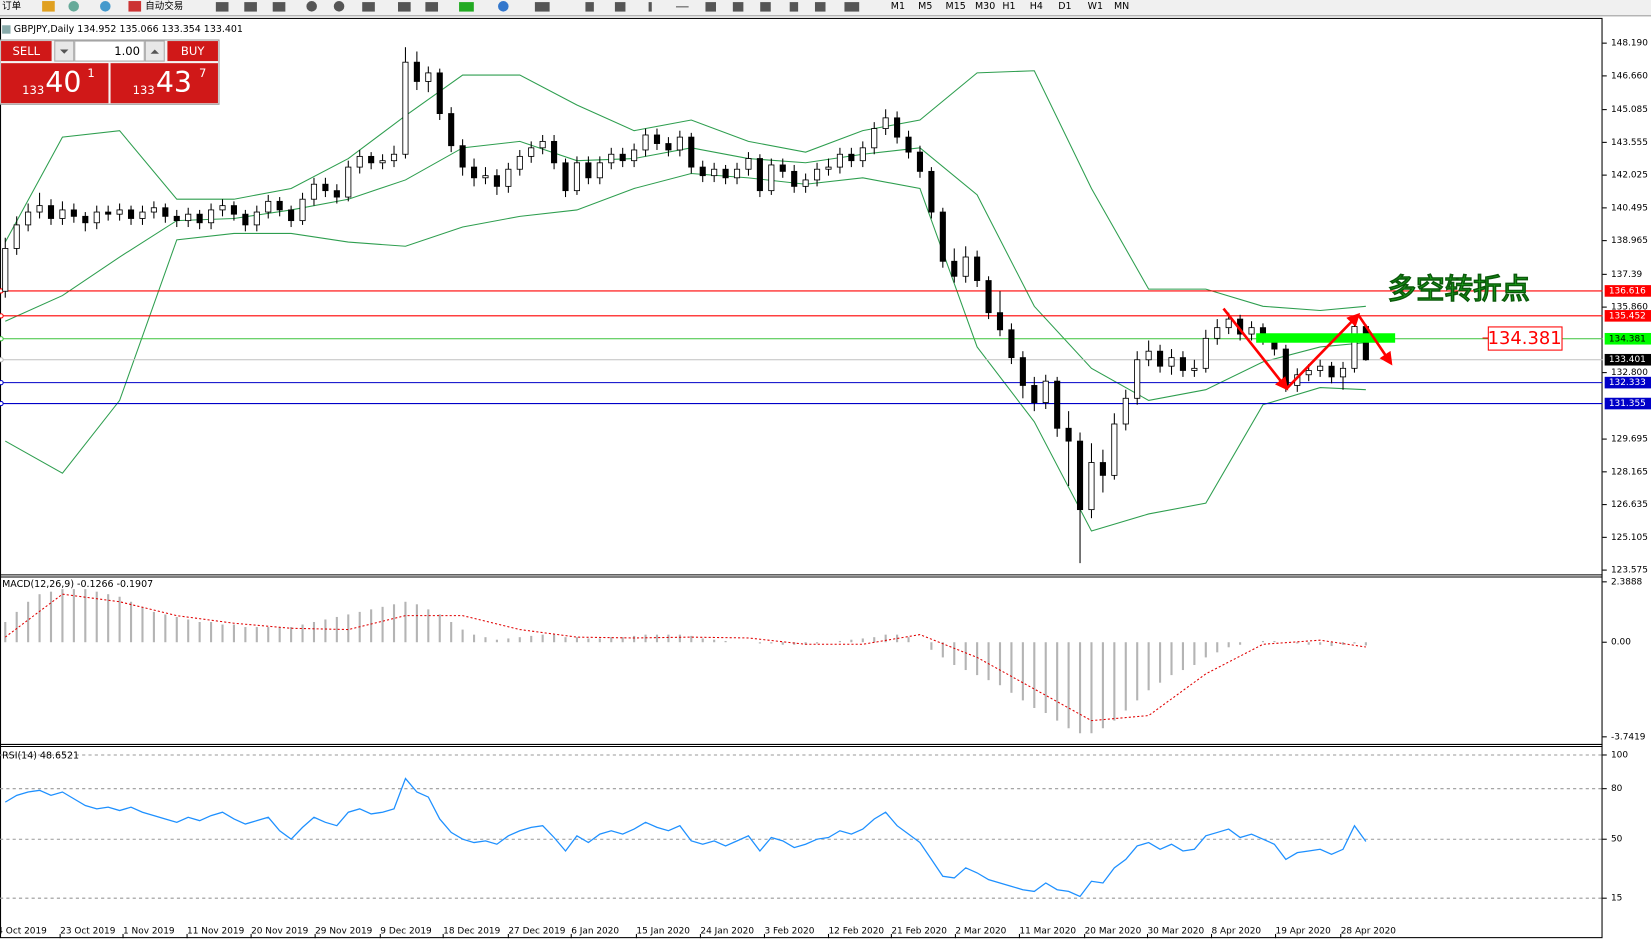 This screenshot has height=941, width=1651. What do you see at coordinates (1627, 275) in the screenshot?
I see `y-tick-label: 137.39` at bounding box center [1627, 275].